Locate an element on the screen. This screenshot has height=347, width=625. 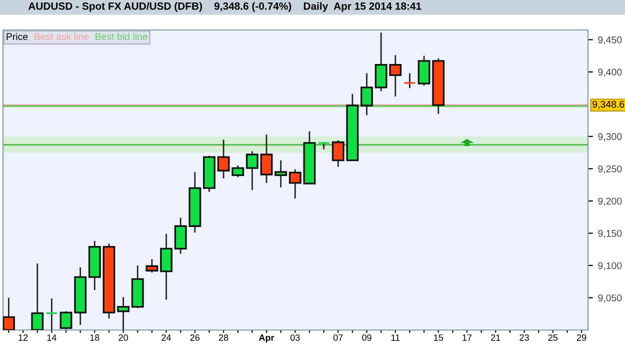
x-tick-label: 18 is located at coordinates (95, 337).